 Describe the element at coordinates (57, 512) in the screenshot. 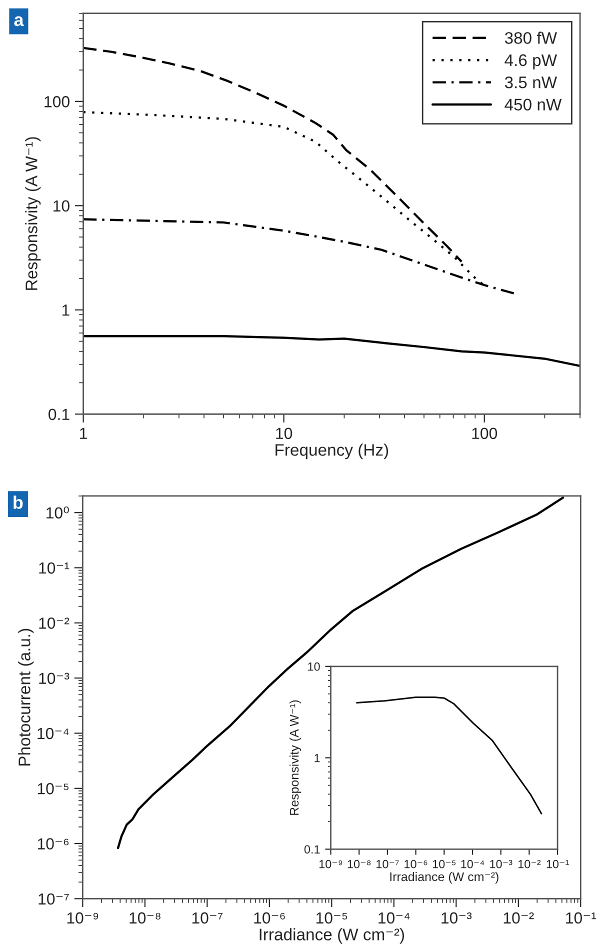

I see `y-tick-label: 10⁰` at that location.